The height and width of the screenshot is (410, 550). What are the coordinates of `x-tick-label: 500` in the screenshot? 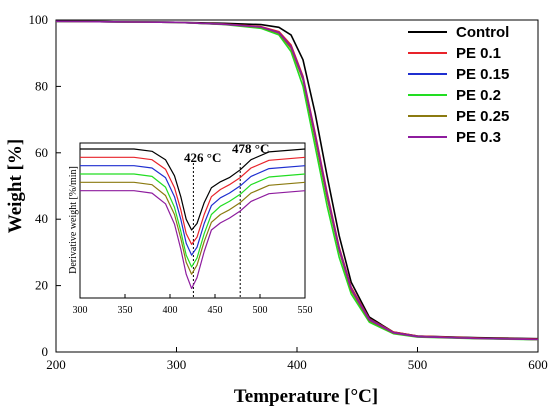 It's located at (418, 364).